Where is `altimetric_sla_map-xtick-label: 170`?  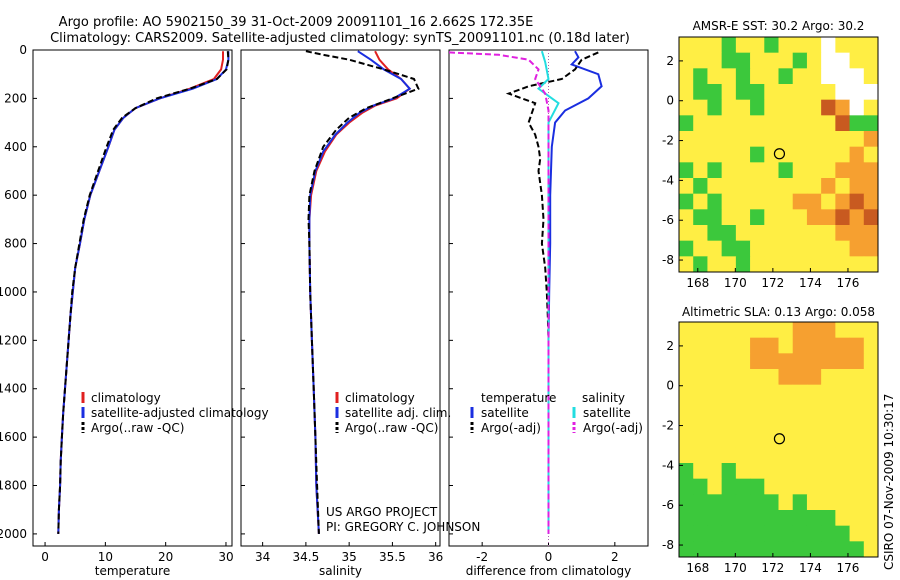
altimetric_sla_map-xtick-label: 170 is located at coordinates (735, 568).